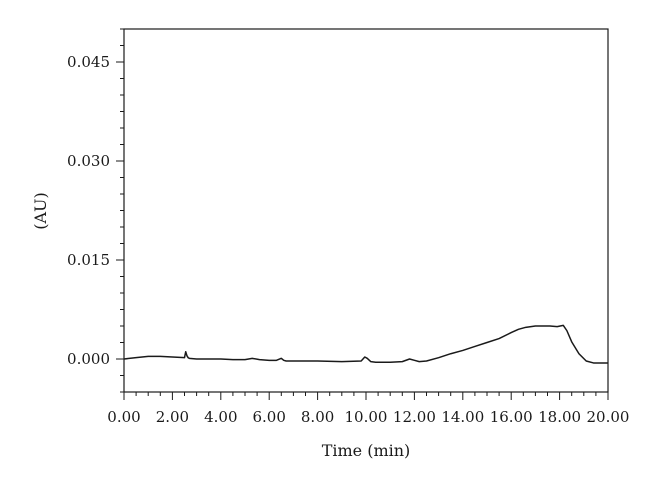  I want to click on y-axis-title: (AU), so click(40, 211).